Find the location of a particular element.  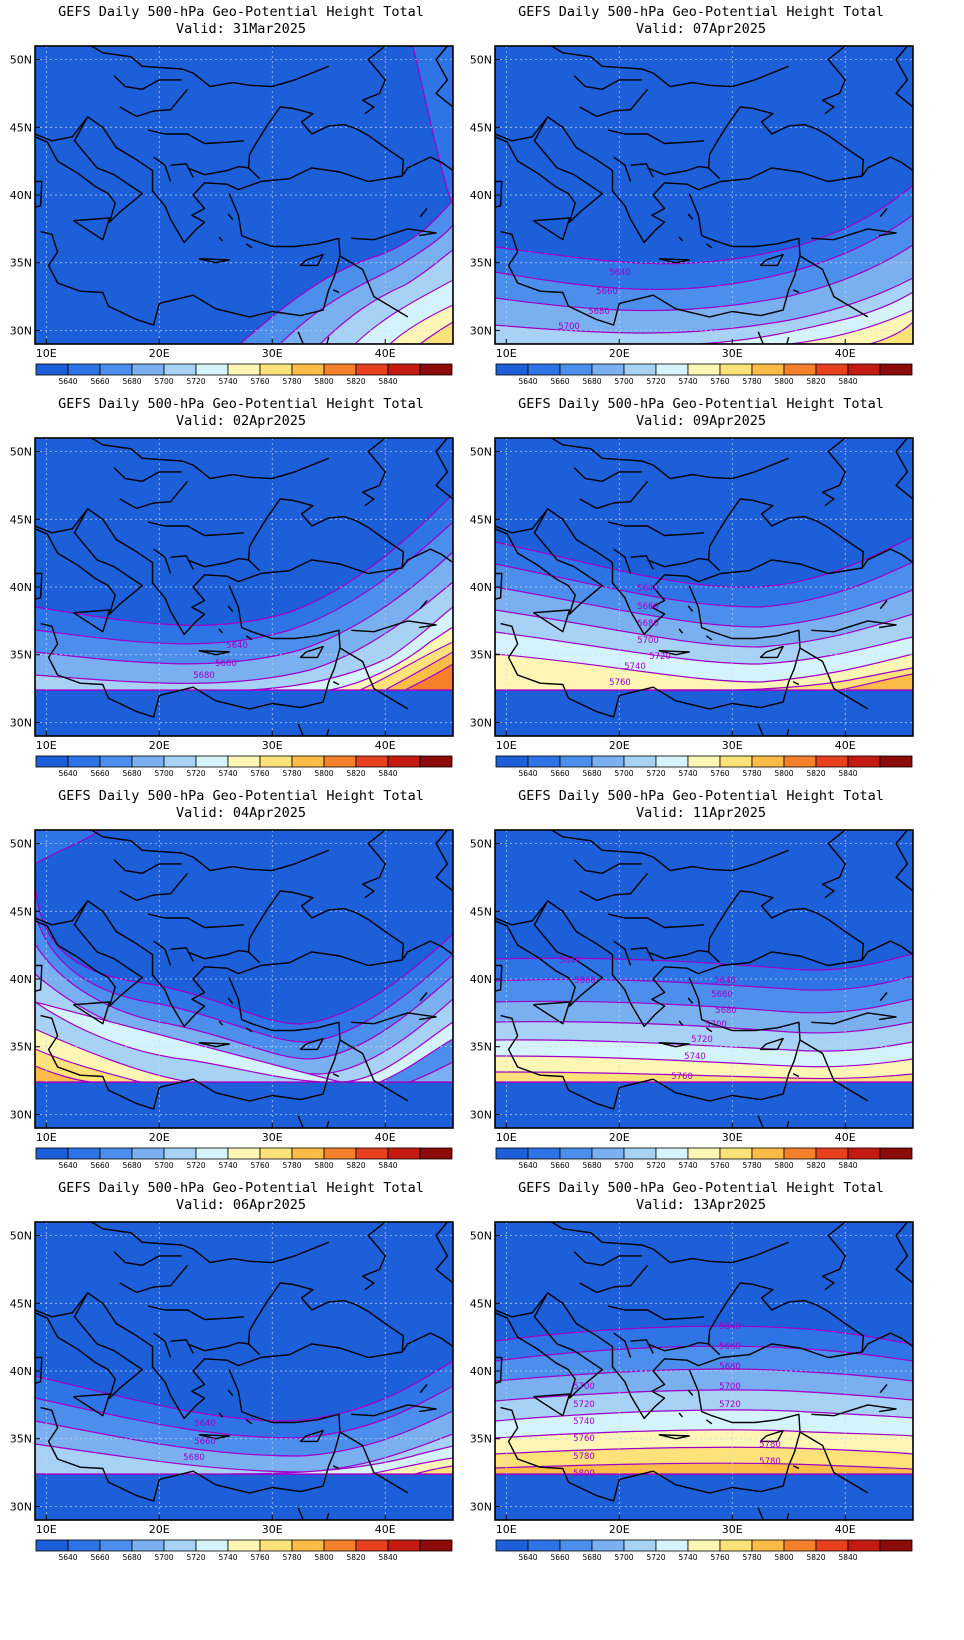

colorbar-tick-label: 5700 is located at coordinates (623, 773).